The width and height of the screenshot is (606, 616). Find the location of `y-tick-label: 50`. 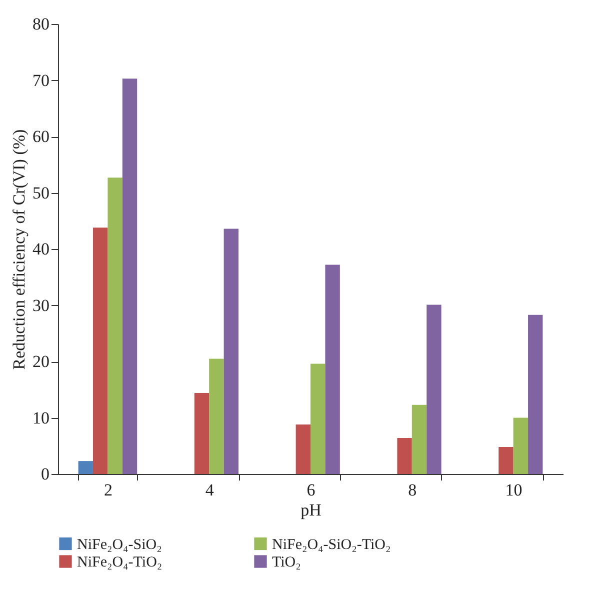

y-tick-label: 50 is located at coordinates (41, 192).